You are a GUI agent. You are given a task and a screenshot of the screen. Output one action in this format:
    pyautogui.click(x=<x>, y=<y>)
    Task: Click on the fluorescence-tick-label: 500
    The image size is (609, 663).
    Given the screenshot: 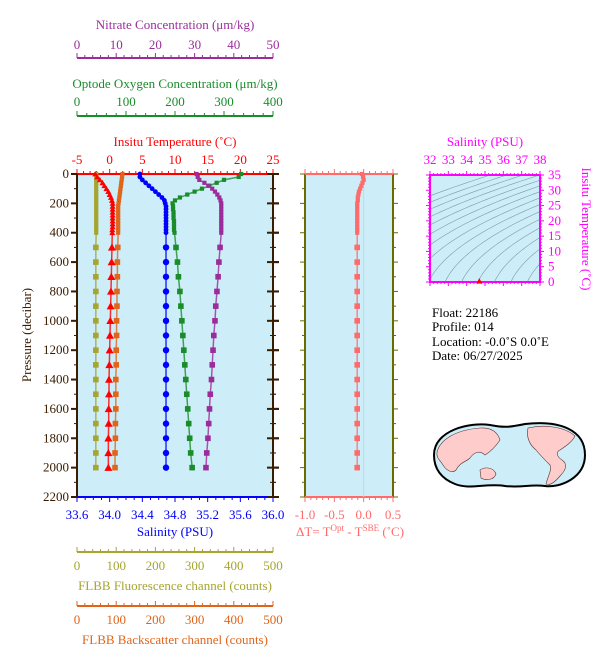 What is the action you would take?
    pyautogui.click(x=273, y=565)
    